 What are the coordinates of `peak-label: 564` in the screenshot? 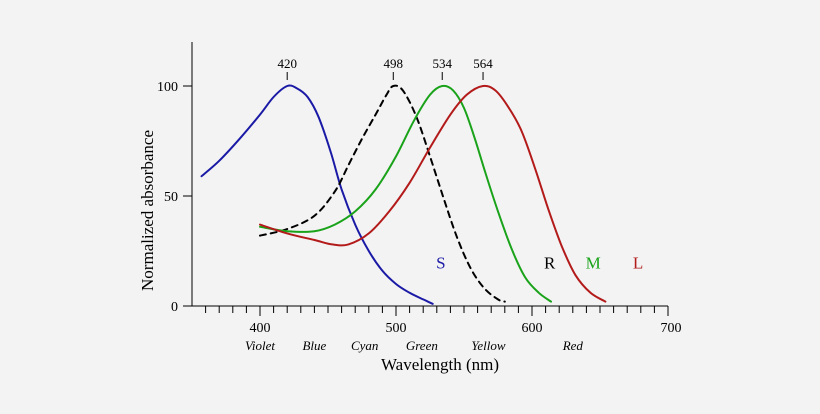 It's located at (483, 63).